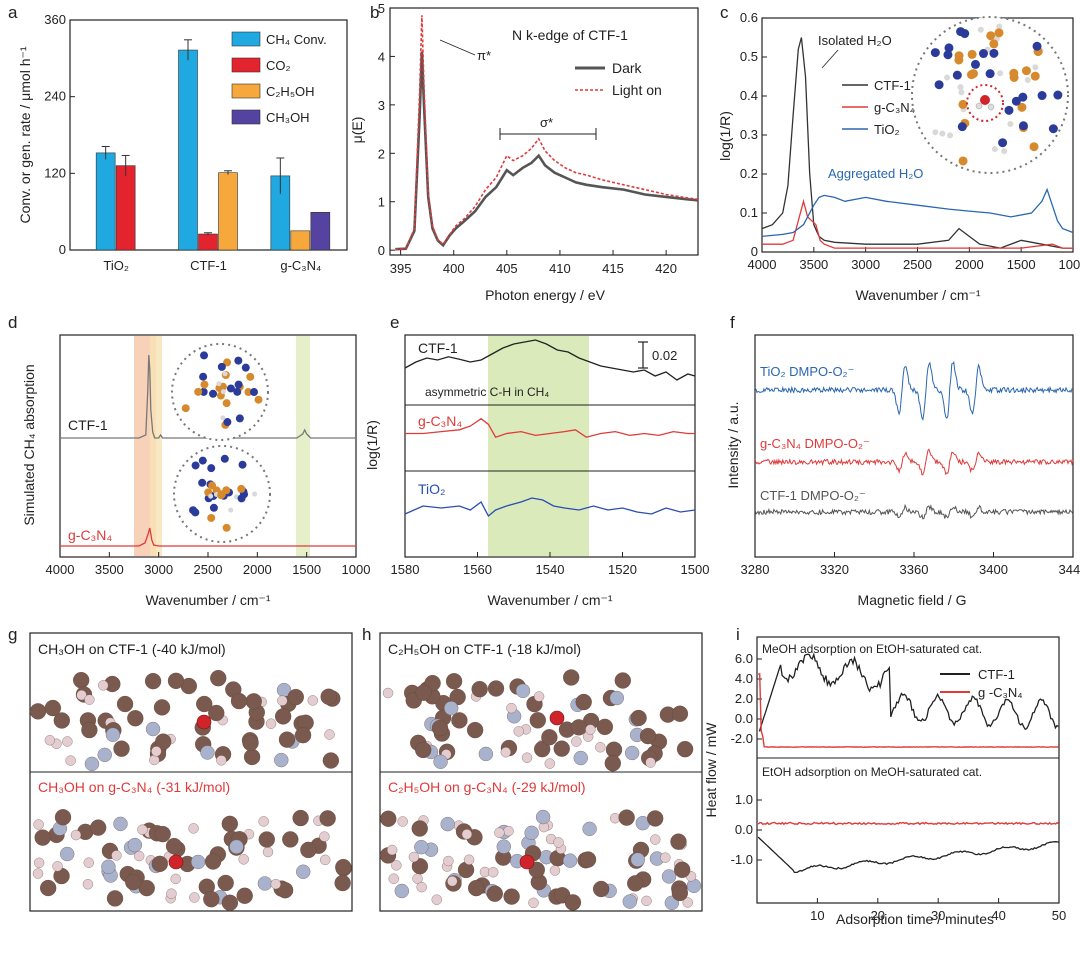 Image resolution: width=1080 pixels, height=961 pixels. What do you see at coordinates (753, 134) in the screenshot?
I see `y-ticks-c: 0 0.1 0.2 0.3 0.4 0.5 0.6` at bounding box center [753, 134].